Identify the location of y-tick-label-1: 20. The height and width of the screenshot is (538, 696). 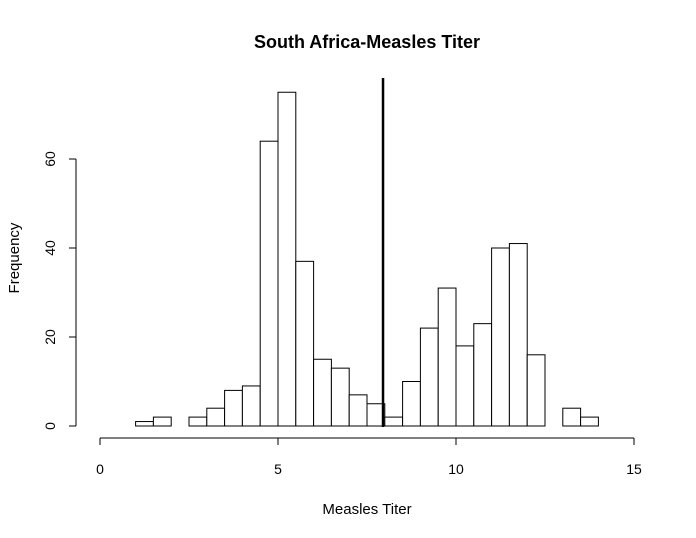
(50, 337).